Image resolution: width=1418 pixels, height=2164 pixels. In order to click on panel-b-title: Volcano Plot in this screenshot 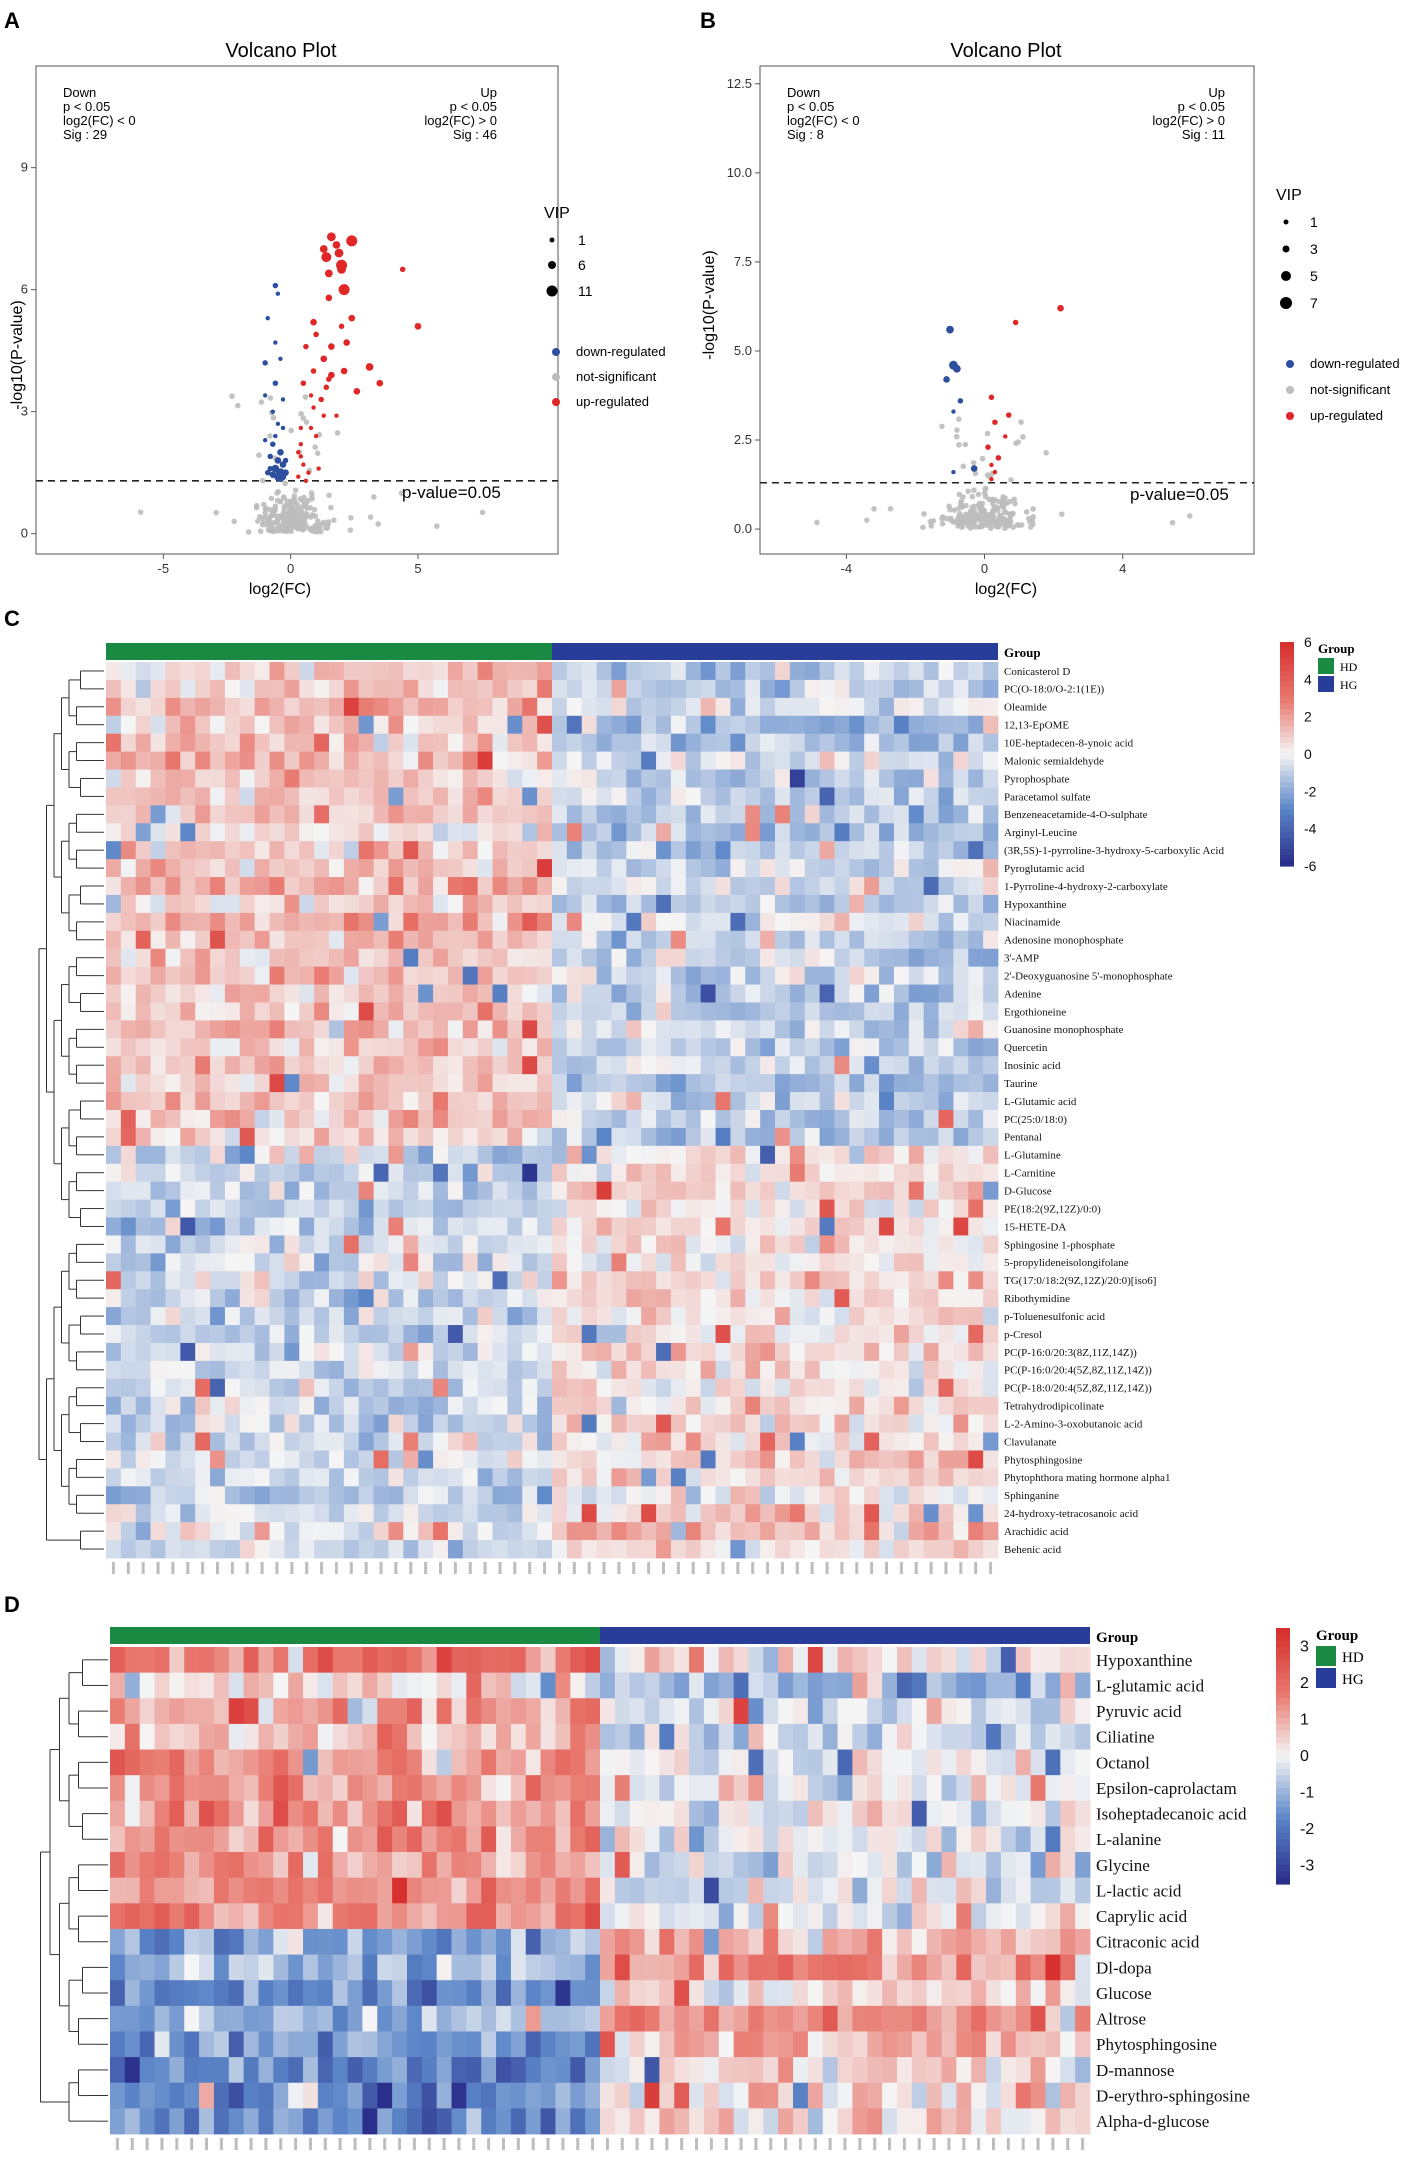, I will do `click(1006, 51)`.